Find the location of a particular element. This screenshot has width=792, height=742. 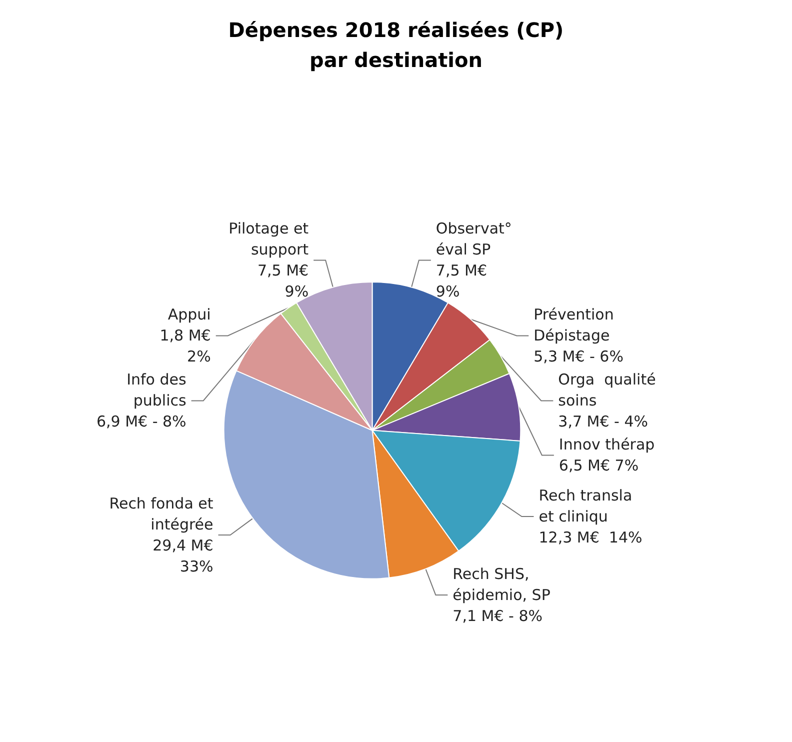

data-label: 12,3 M€ 14% is located at coordinates (590, 537).